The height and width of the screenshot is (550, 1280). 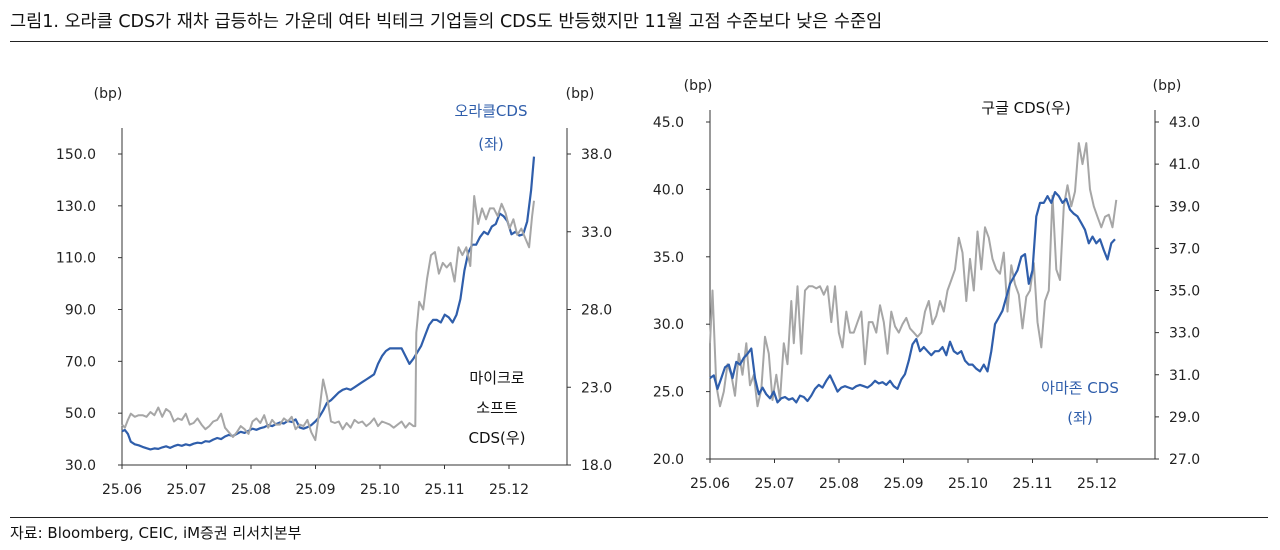 What do you see at coordinates (903, 484) in the screenshot?
I see `right-chart-x-tick-label: 25.09` at bounding box center [903, 484].